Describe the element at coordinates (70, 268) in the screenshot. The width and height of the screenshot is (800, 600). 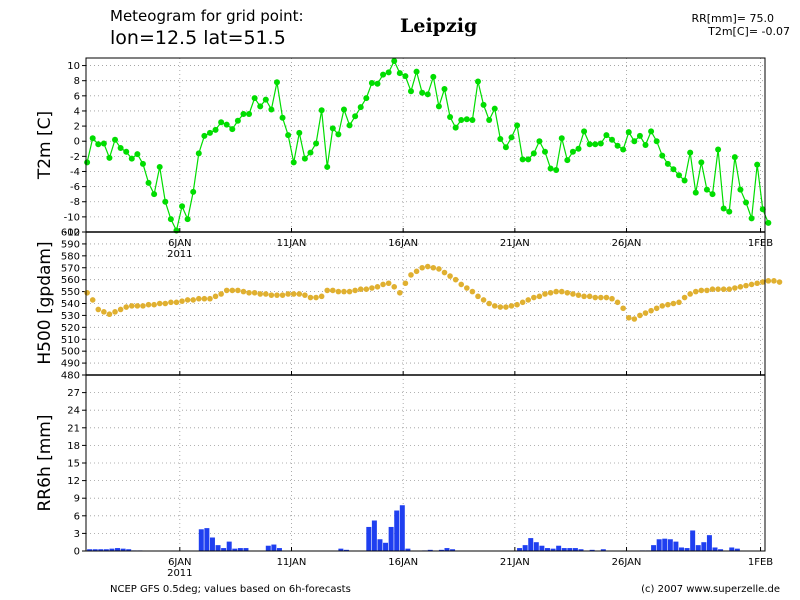
I see `y-tick-label: 570` at that location.